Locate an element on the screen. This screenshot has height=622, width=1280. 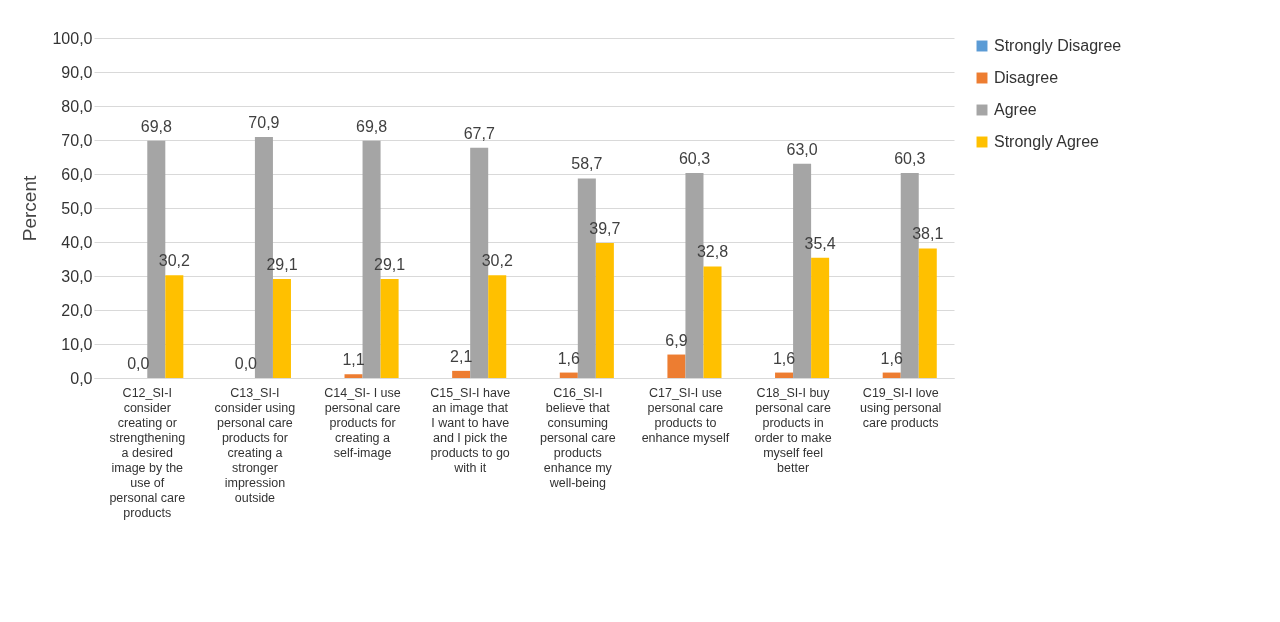
y-tick-label: 30,0 is located at coordinates (77, 276).